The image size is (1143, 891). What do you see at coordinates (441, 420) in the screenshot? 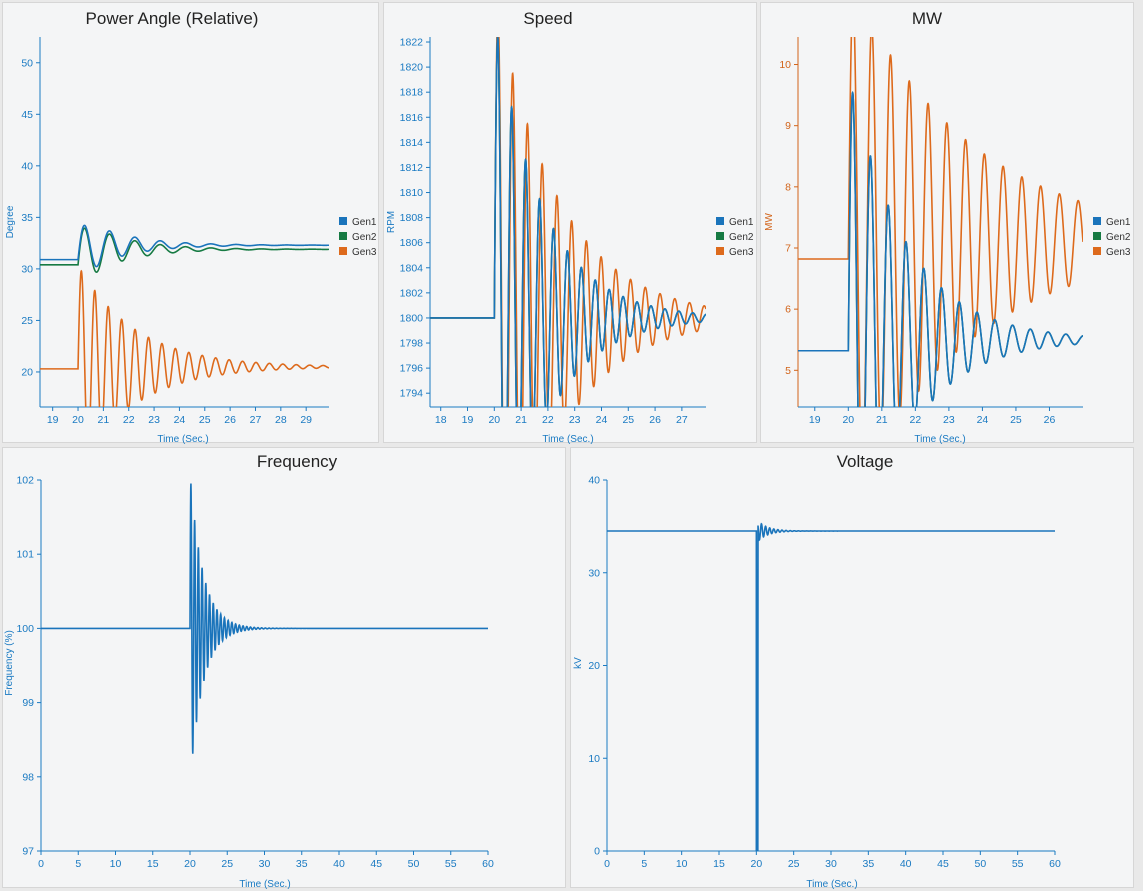
I see `x-tick-label: 18` at bounding box center [441, 420].